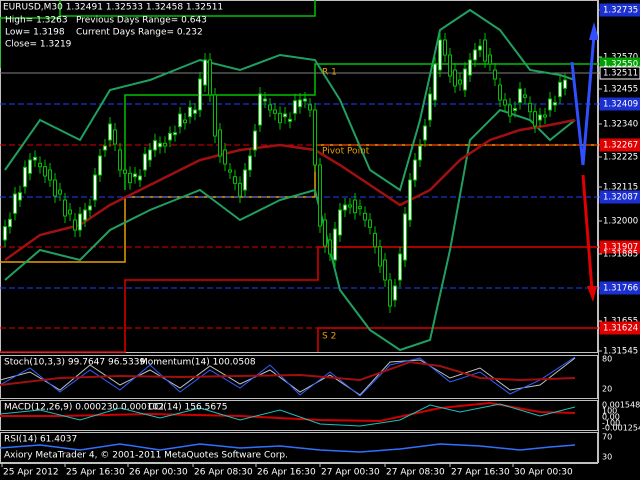 Image resolution: width=640 pixels, height=480 pixels. I want to click on price-label: 1.32115, so click(620, 188).